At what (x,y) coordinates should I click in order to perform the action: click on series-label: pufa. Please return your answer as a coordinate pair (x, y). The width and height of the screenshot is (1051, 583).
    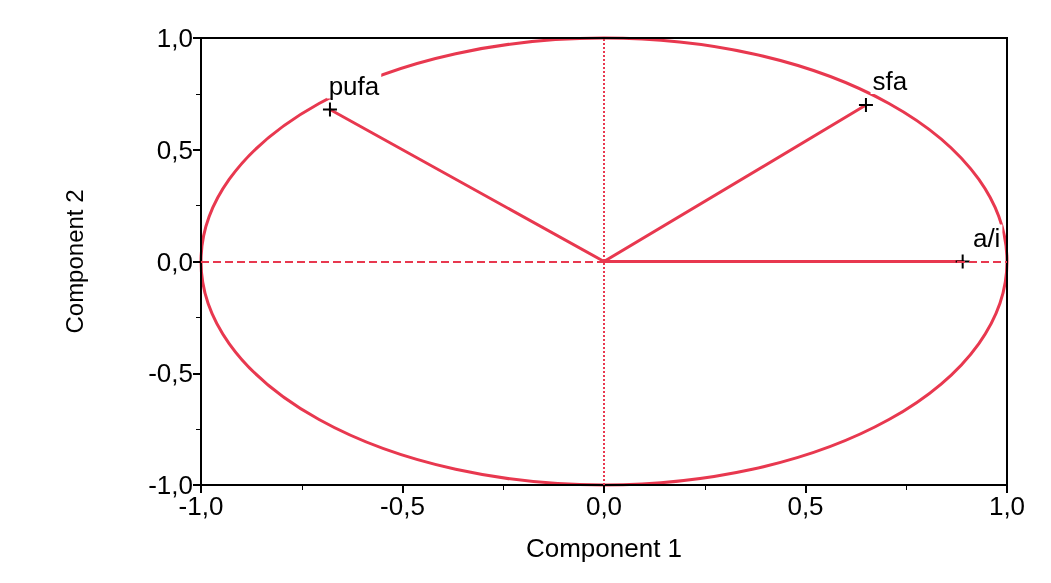
    Looking at the image, I should click on (354, 85).